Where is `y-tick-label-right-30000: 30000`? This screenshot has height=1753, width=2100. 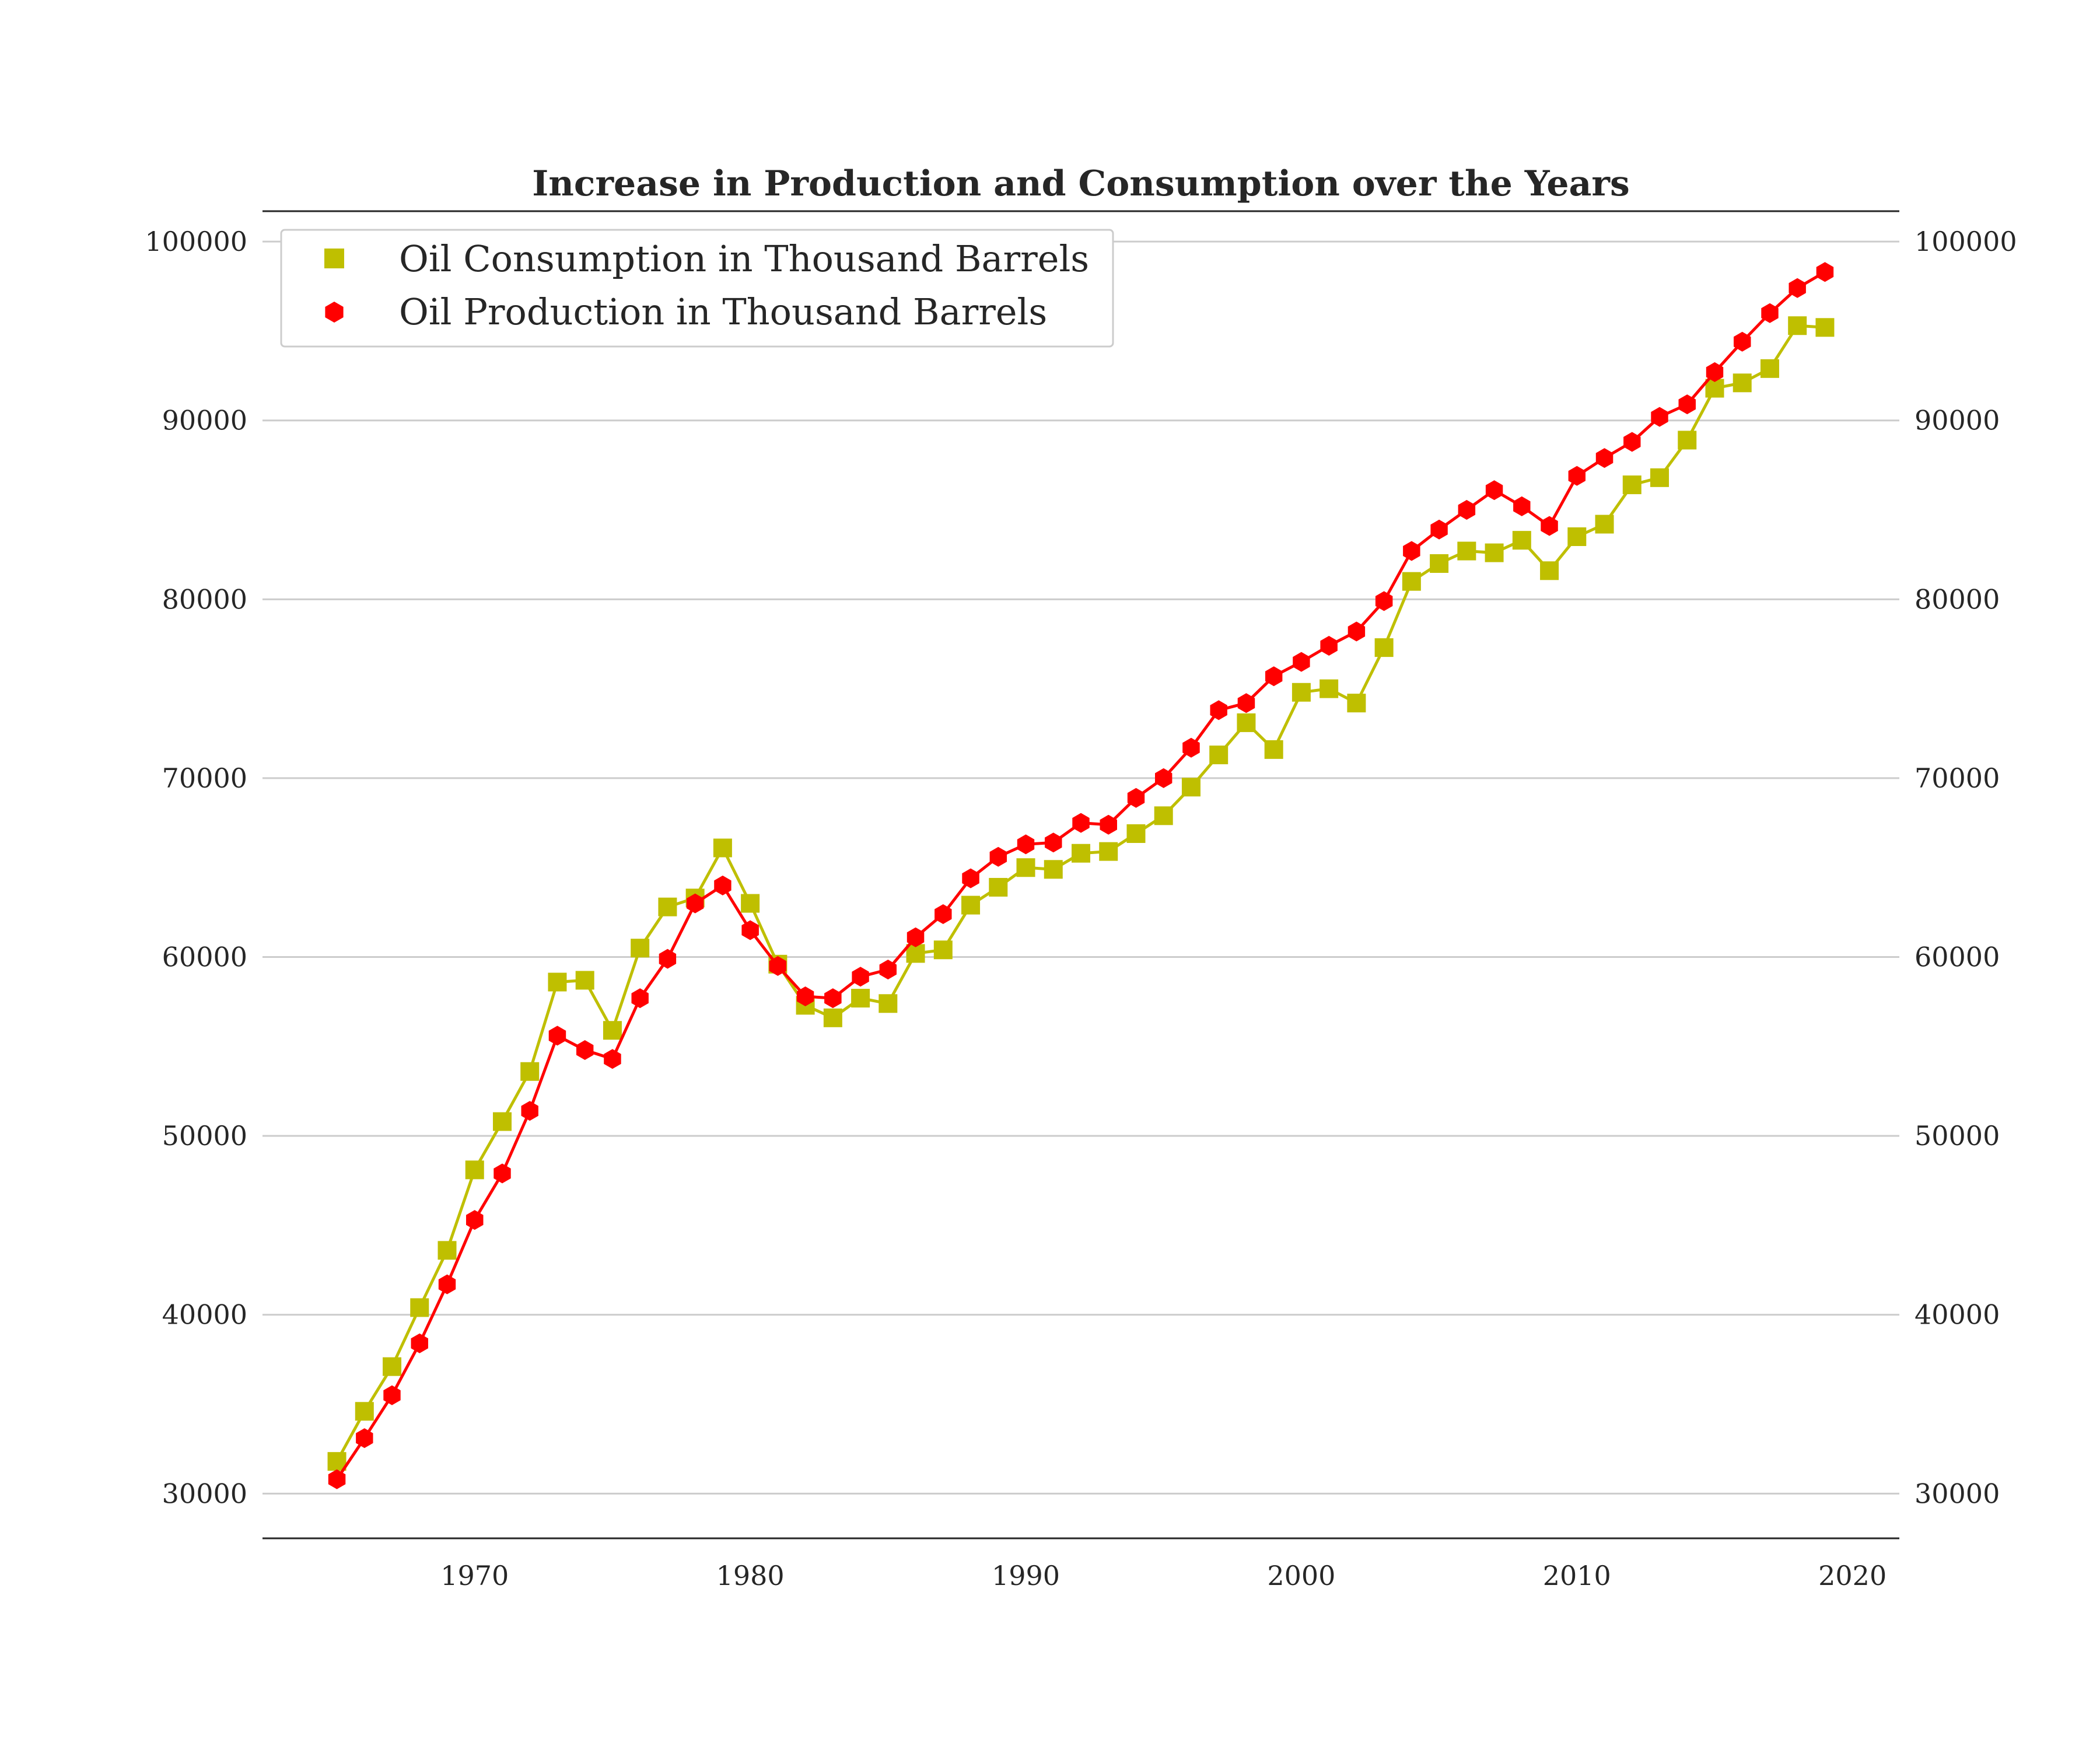 y-tick-label-right-30000: 30000 is located at coordinates (1957, 1493).